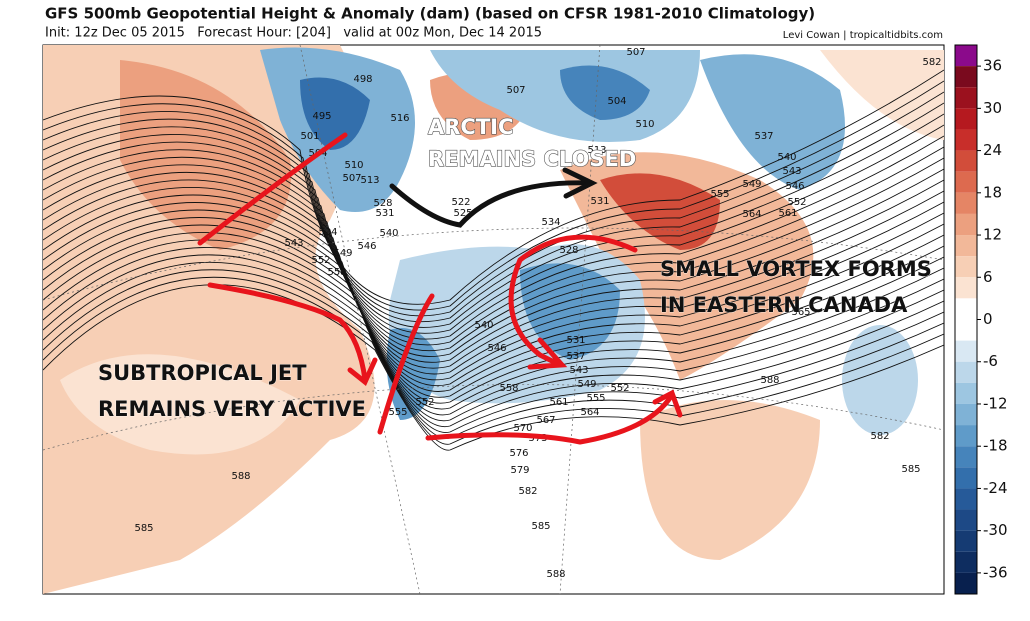  I want to click on contour-label: 516, so click(399, 118).